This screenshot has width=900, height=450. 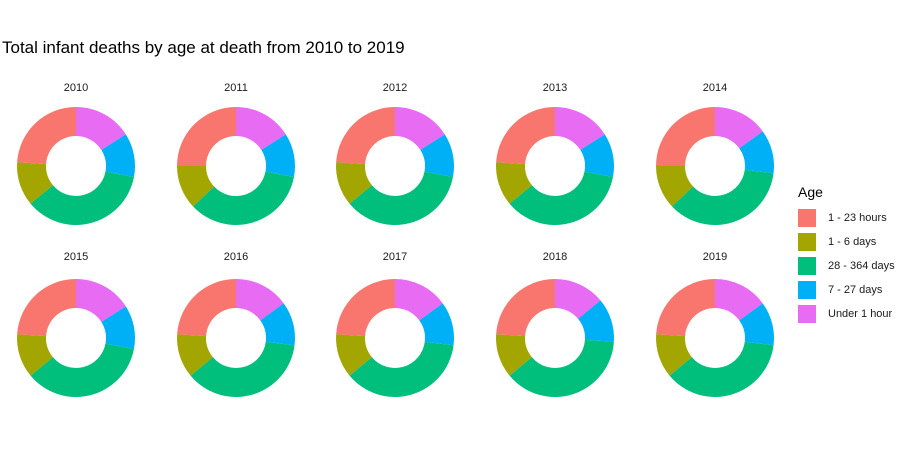 What do you see at coordinates (860, 314) in the screenshot?
I see `legend-label: Under 1 hour` at bounding box center [860, 314].